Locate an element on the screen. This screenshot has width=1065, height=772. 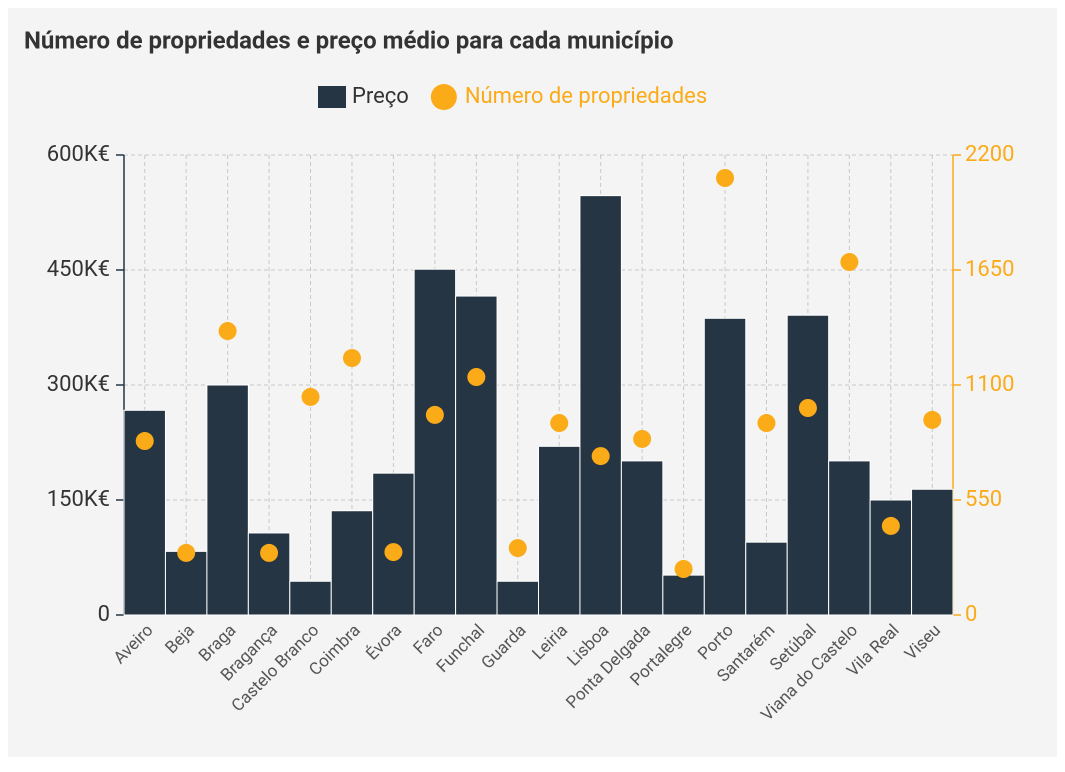
y2-tick-label: 0 is located at coordinates (971, 614).